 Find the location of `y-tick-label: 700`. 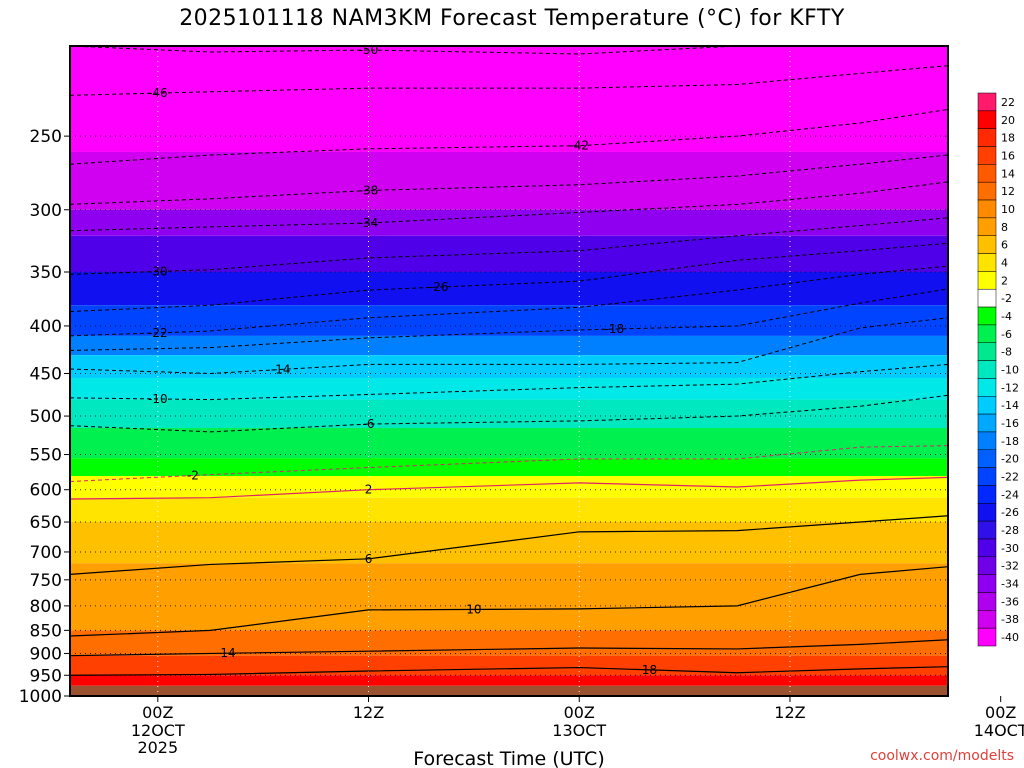

y-tick-label: 700 is located at coordinates (46, 553).